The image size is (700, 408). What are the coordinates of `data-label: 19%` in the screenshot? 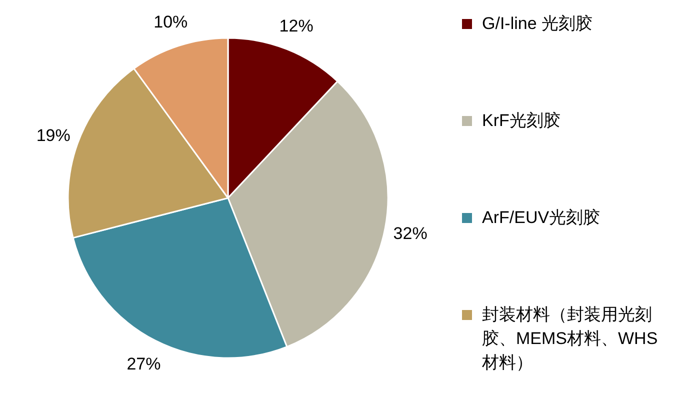 It's located at (53, 136).